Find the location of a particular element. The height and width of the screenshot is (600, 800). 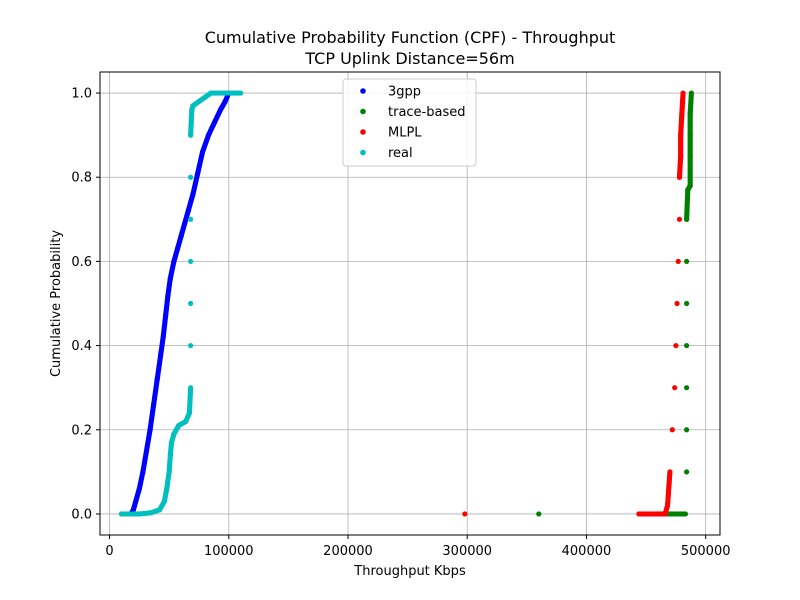

x-tick-label: 300000 is located at coordinates (467, 551).